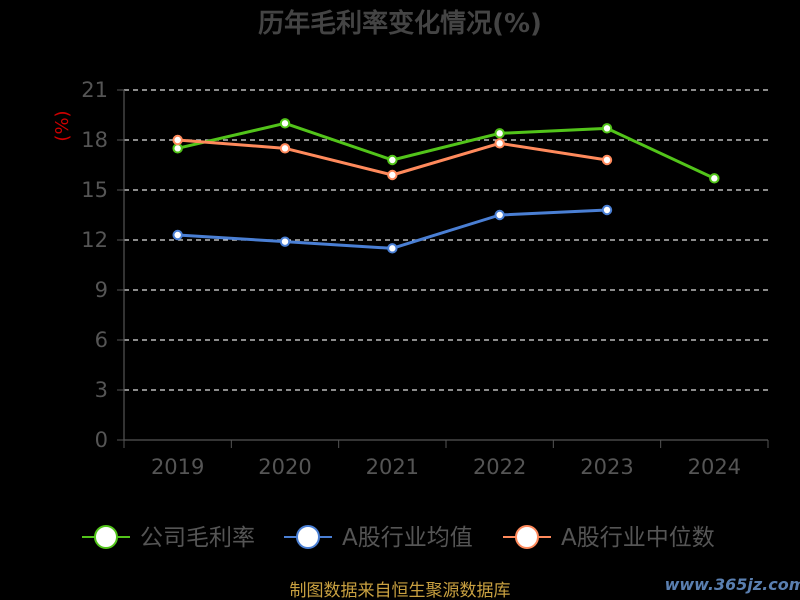 The width and height of the screenshot is (800, 600). I want to click on data-point-1-2019, so click(177, 235).